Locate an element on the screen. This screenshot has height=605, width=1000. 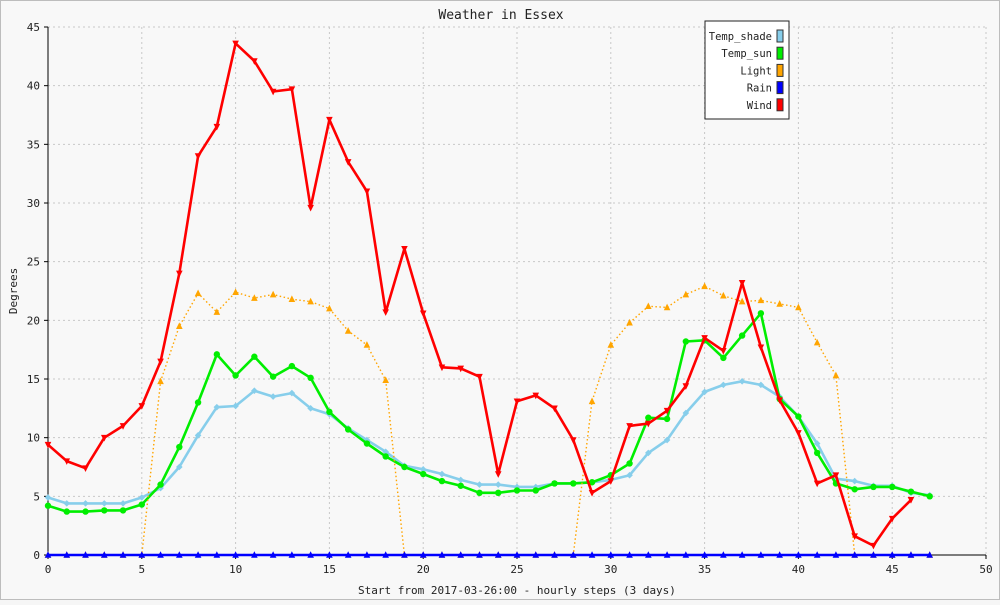
y-tick-label: 5 is located at coordinates (36, 496).